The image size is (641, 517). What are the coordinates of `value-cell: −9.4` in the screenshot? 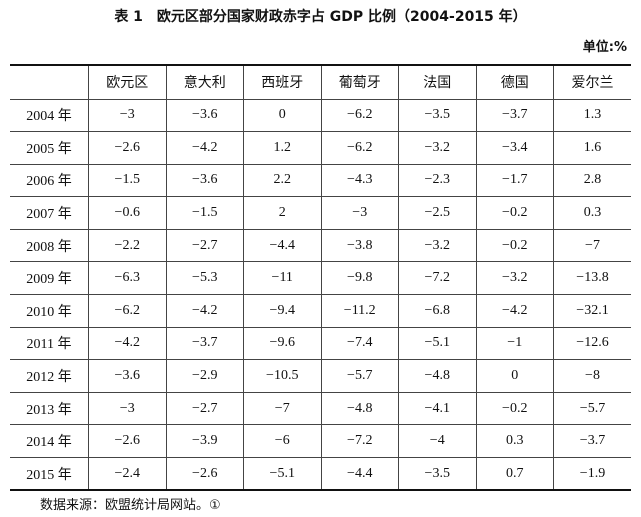 It's located at (282, 311).